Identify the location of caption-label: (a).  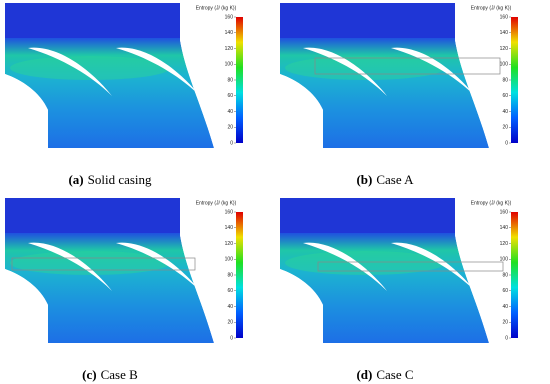
(75, 179).